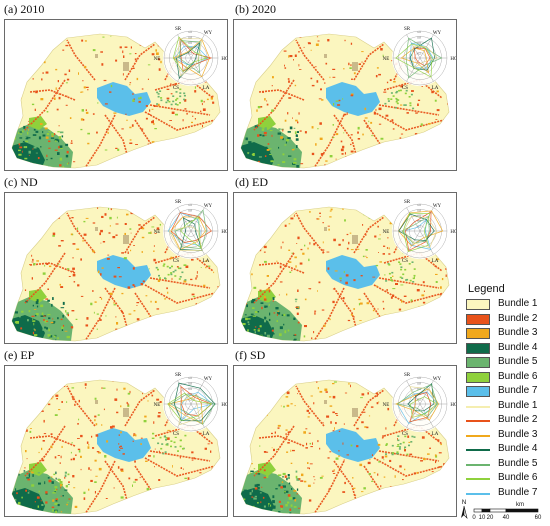 This screenshot has height=526, width=550. Describe the element at coordinates (251, 182) in the screenshot. I see `panel-title-d: (d) ED` at that location.